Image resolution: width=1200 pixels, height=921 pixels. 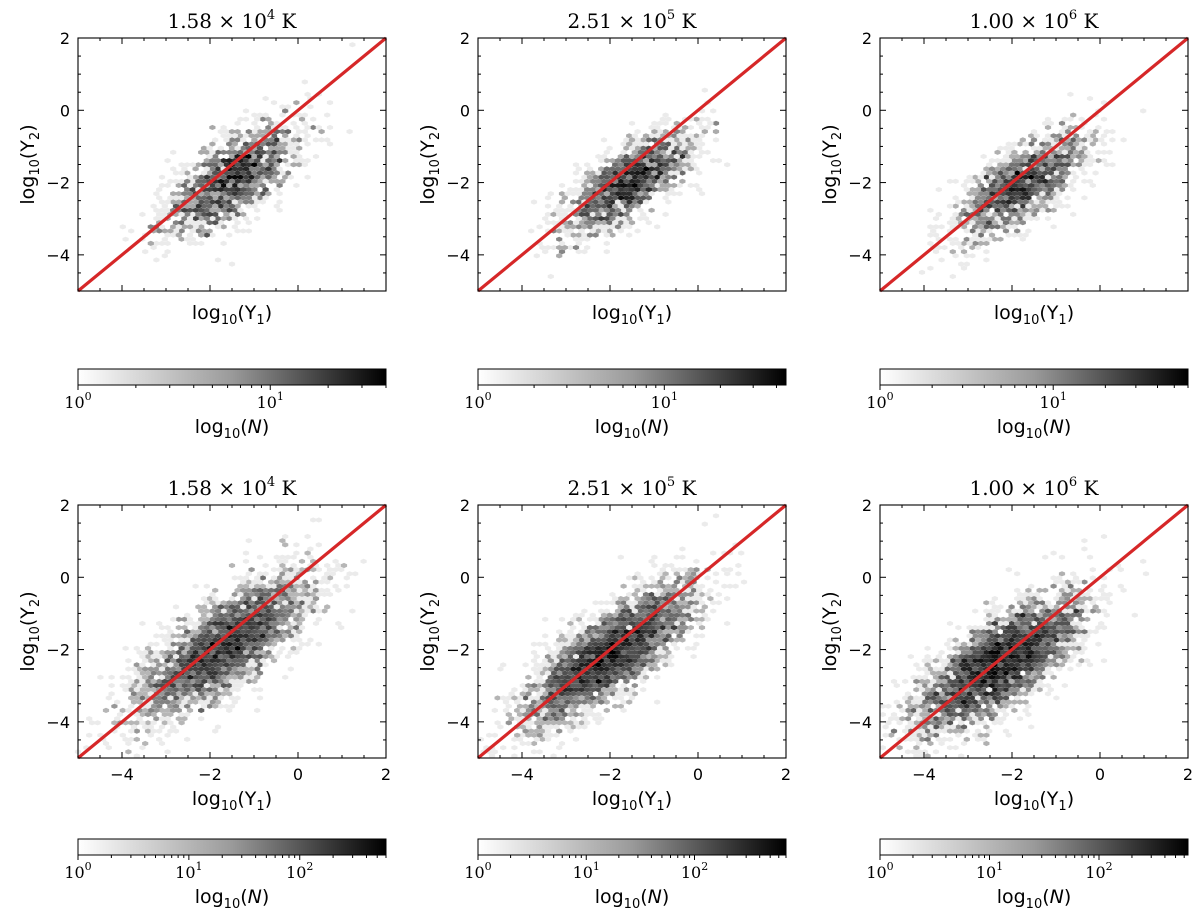 I want to click on colorbar-tick-label: 10⁰, so click(x=879, y=871).